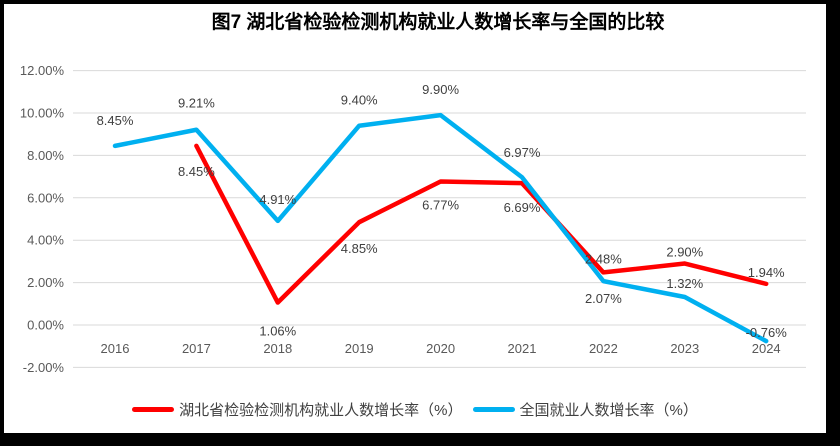 Image resolution: width=840 pixels, height=446 pixels. I want to click on y-tick-label: 6.00%, so click(45, 197).